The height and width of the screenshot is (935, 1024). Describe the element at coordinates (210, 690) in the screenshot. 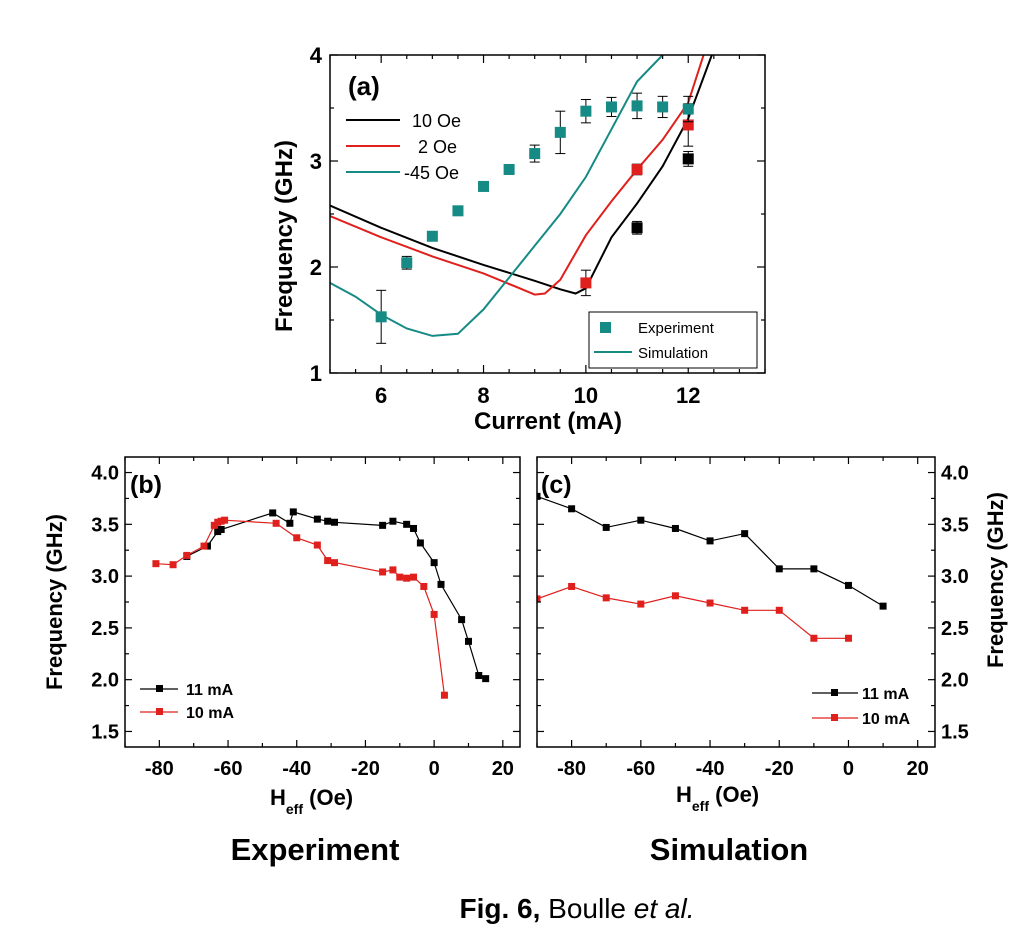

I see `legend-b-label-11ma: 11 mA` at that location.